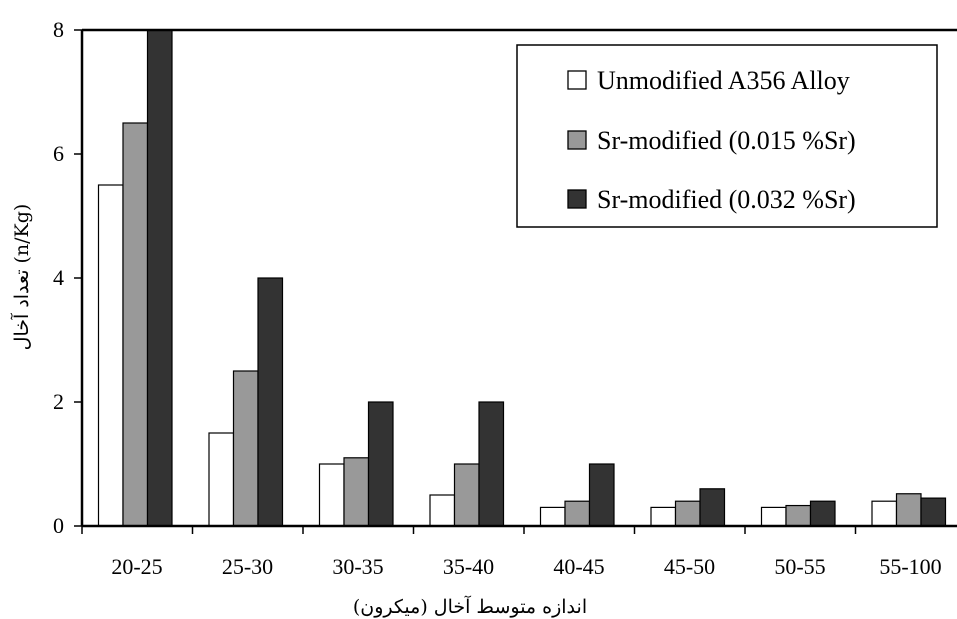 This screenshot has height=619, width=957. What do you see at coordinates (822, 513) in the screenshot?
I see `bar-s2-c6` at bounding box center [822, 513].